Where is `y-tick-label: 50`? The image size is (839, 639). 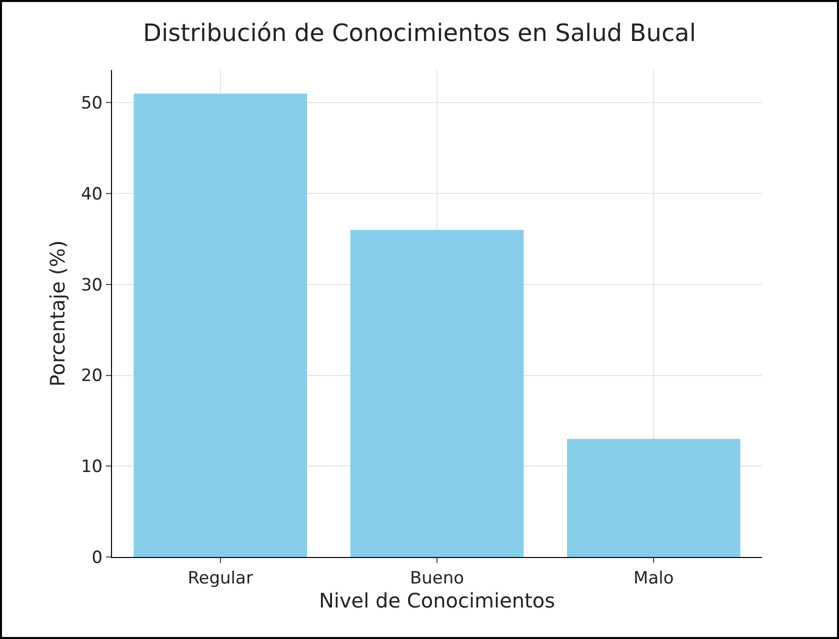
y-tick-label: 50 is located at coordinates (91, 104).